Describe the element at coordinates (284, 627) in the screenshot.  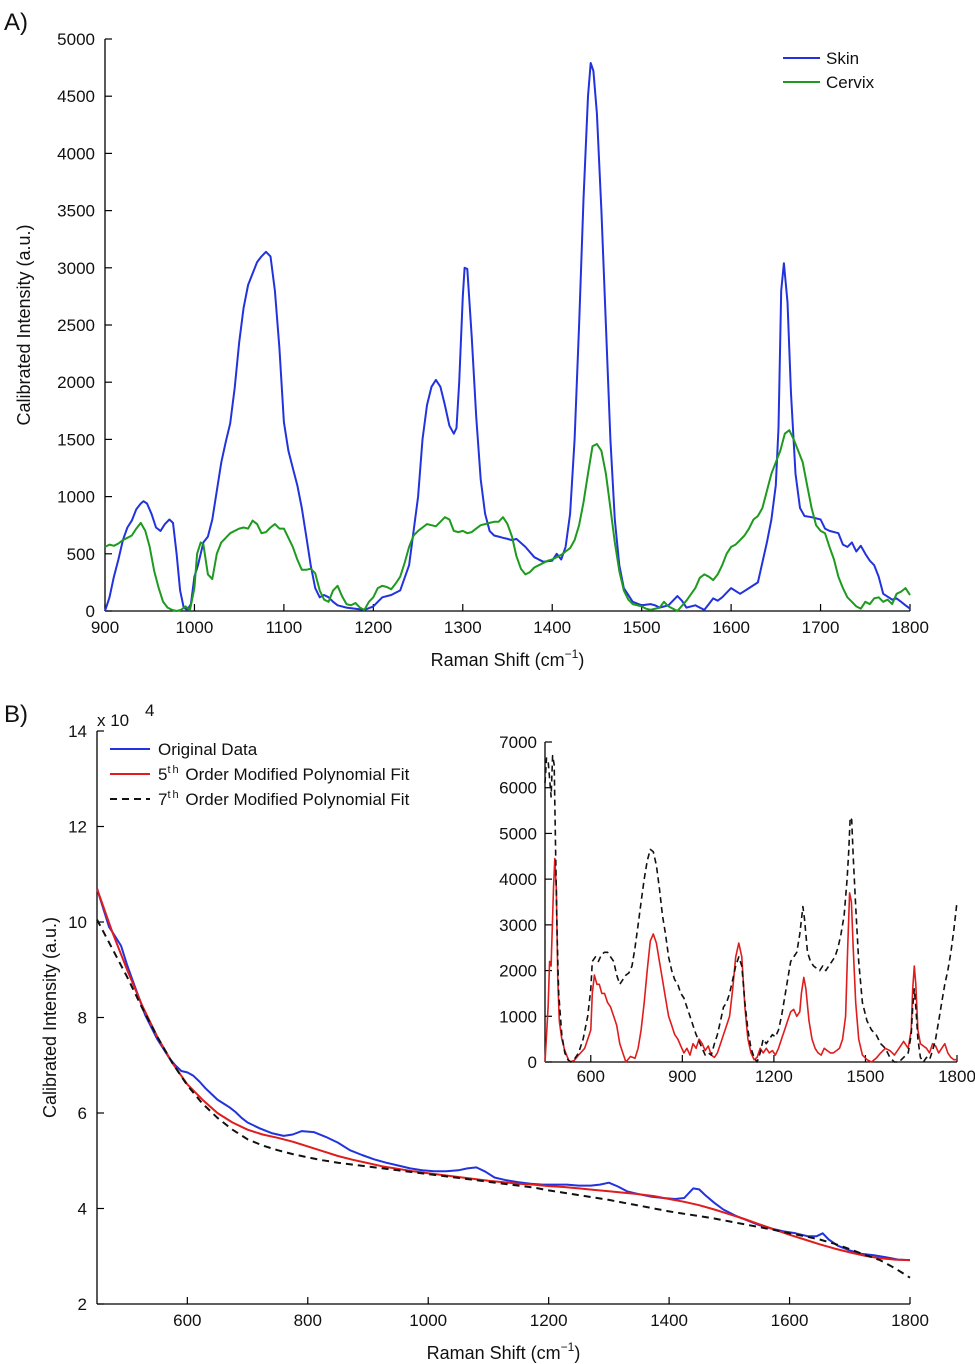
I see `x-tick-label: 1100` at that location.